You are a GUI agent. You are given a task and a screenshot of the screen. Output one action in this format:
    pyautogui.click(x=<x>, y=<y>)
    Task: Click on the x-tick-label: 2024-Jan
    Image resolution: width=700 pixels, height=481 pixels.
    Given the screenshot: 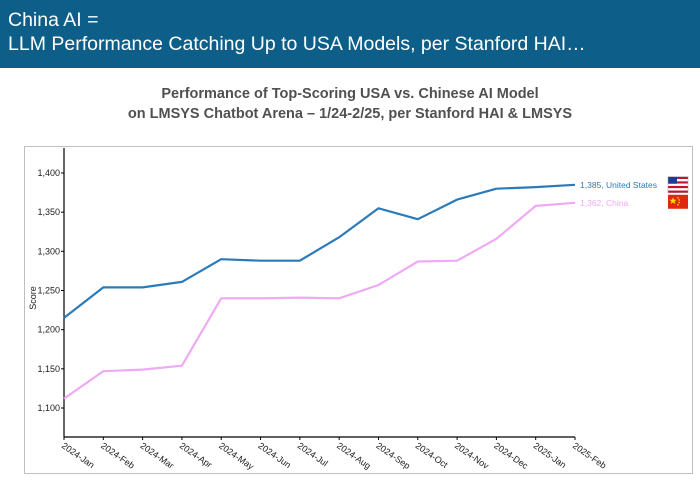 What is the action you would take?
    pyautogui.click(x=78, y=455)
    